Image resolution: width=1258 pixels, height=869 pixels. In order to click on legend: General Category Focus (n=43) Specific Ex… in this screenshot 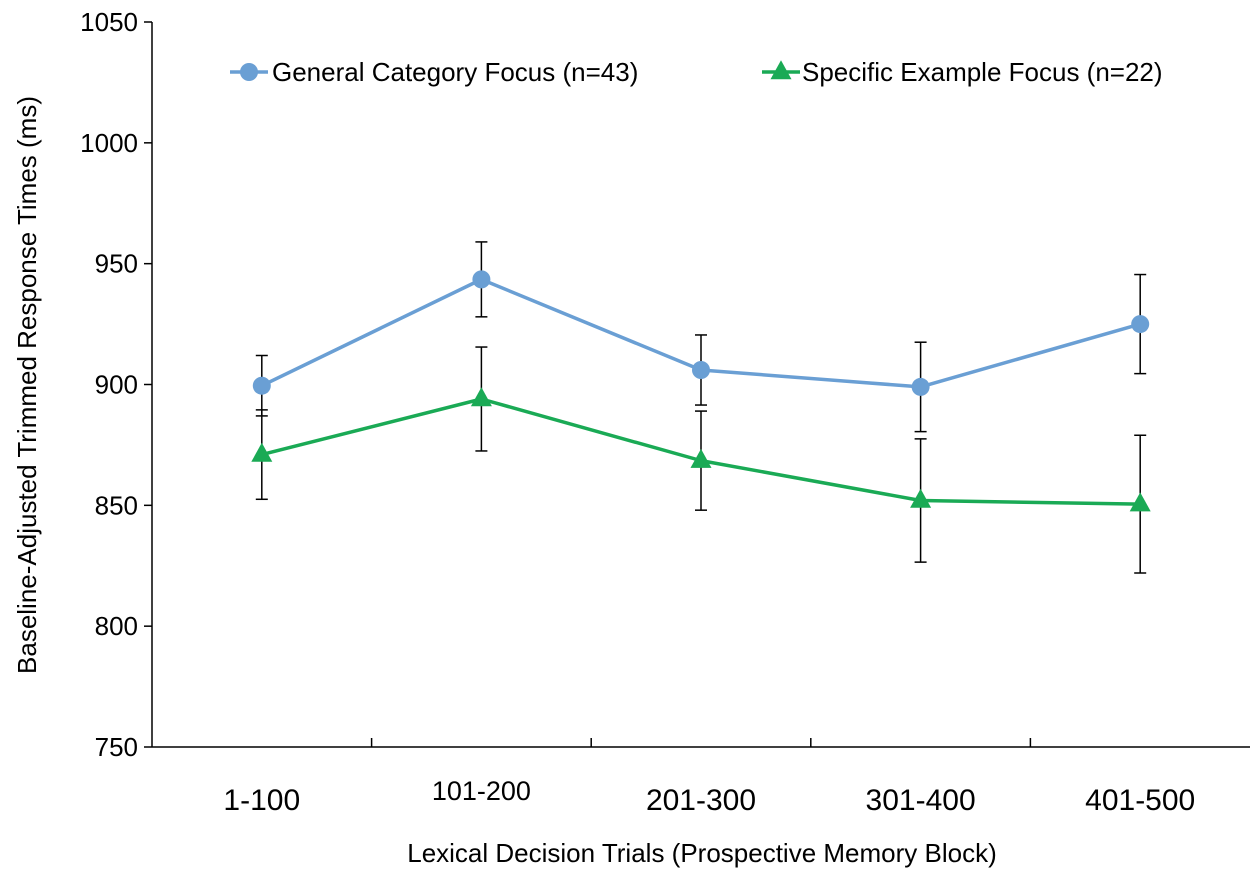, I will do `click(696, 72)`.